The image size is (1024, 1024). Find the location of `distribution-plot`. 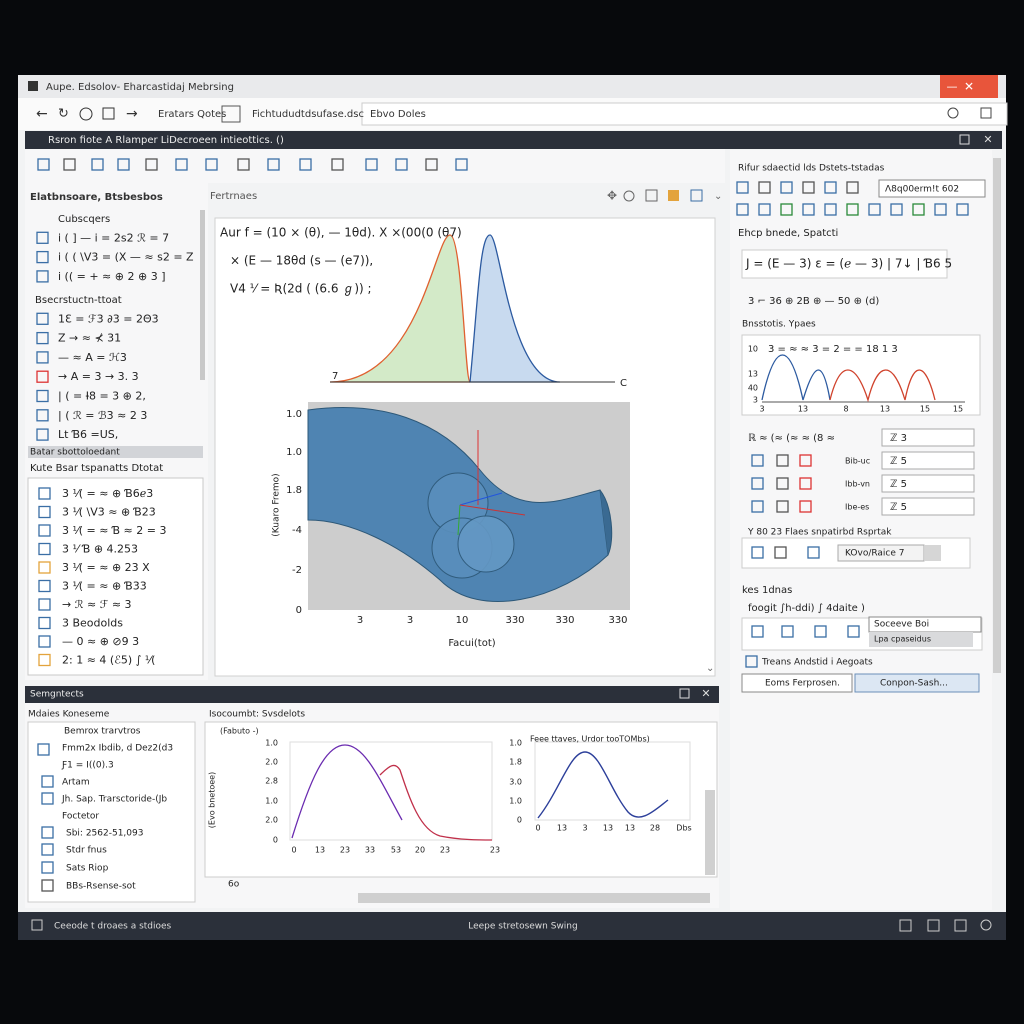

distribution-plot is located at coordinates (472, 308).